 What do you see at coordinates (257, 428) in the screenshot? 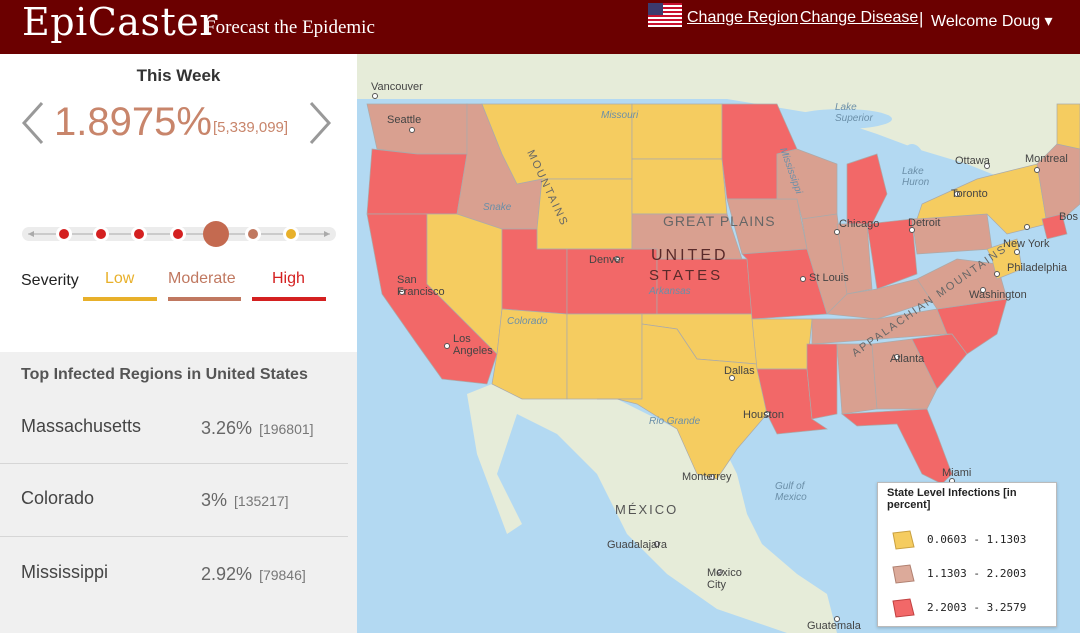
I see `region-value: 3.26% [196801]` at bounding box center [257, 428].